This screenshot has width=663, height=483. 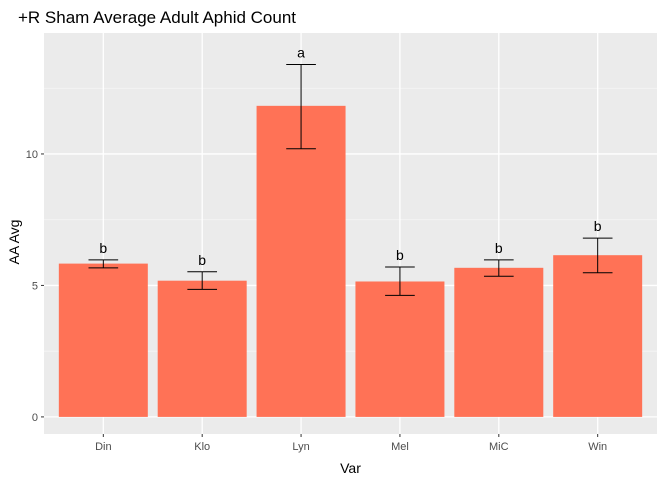 I want to click on x-tick-label: Win, so click(x=597, y=447).